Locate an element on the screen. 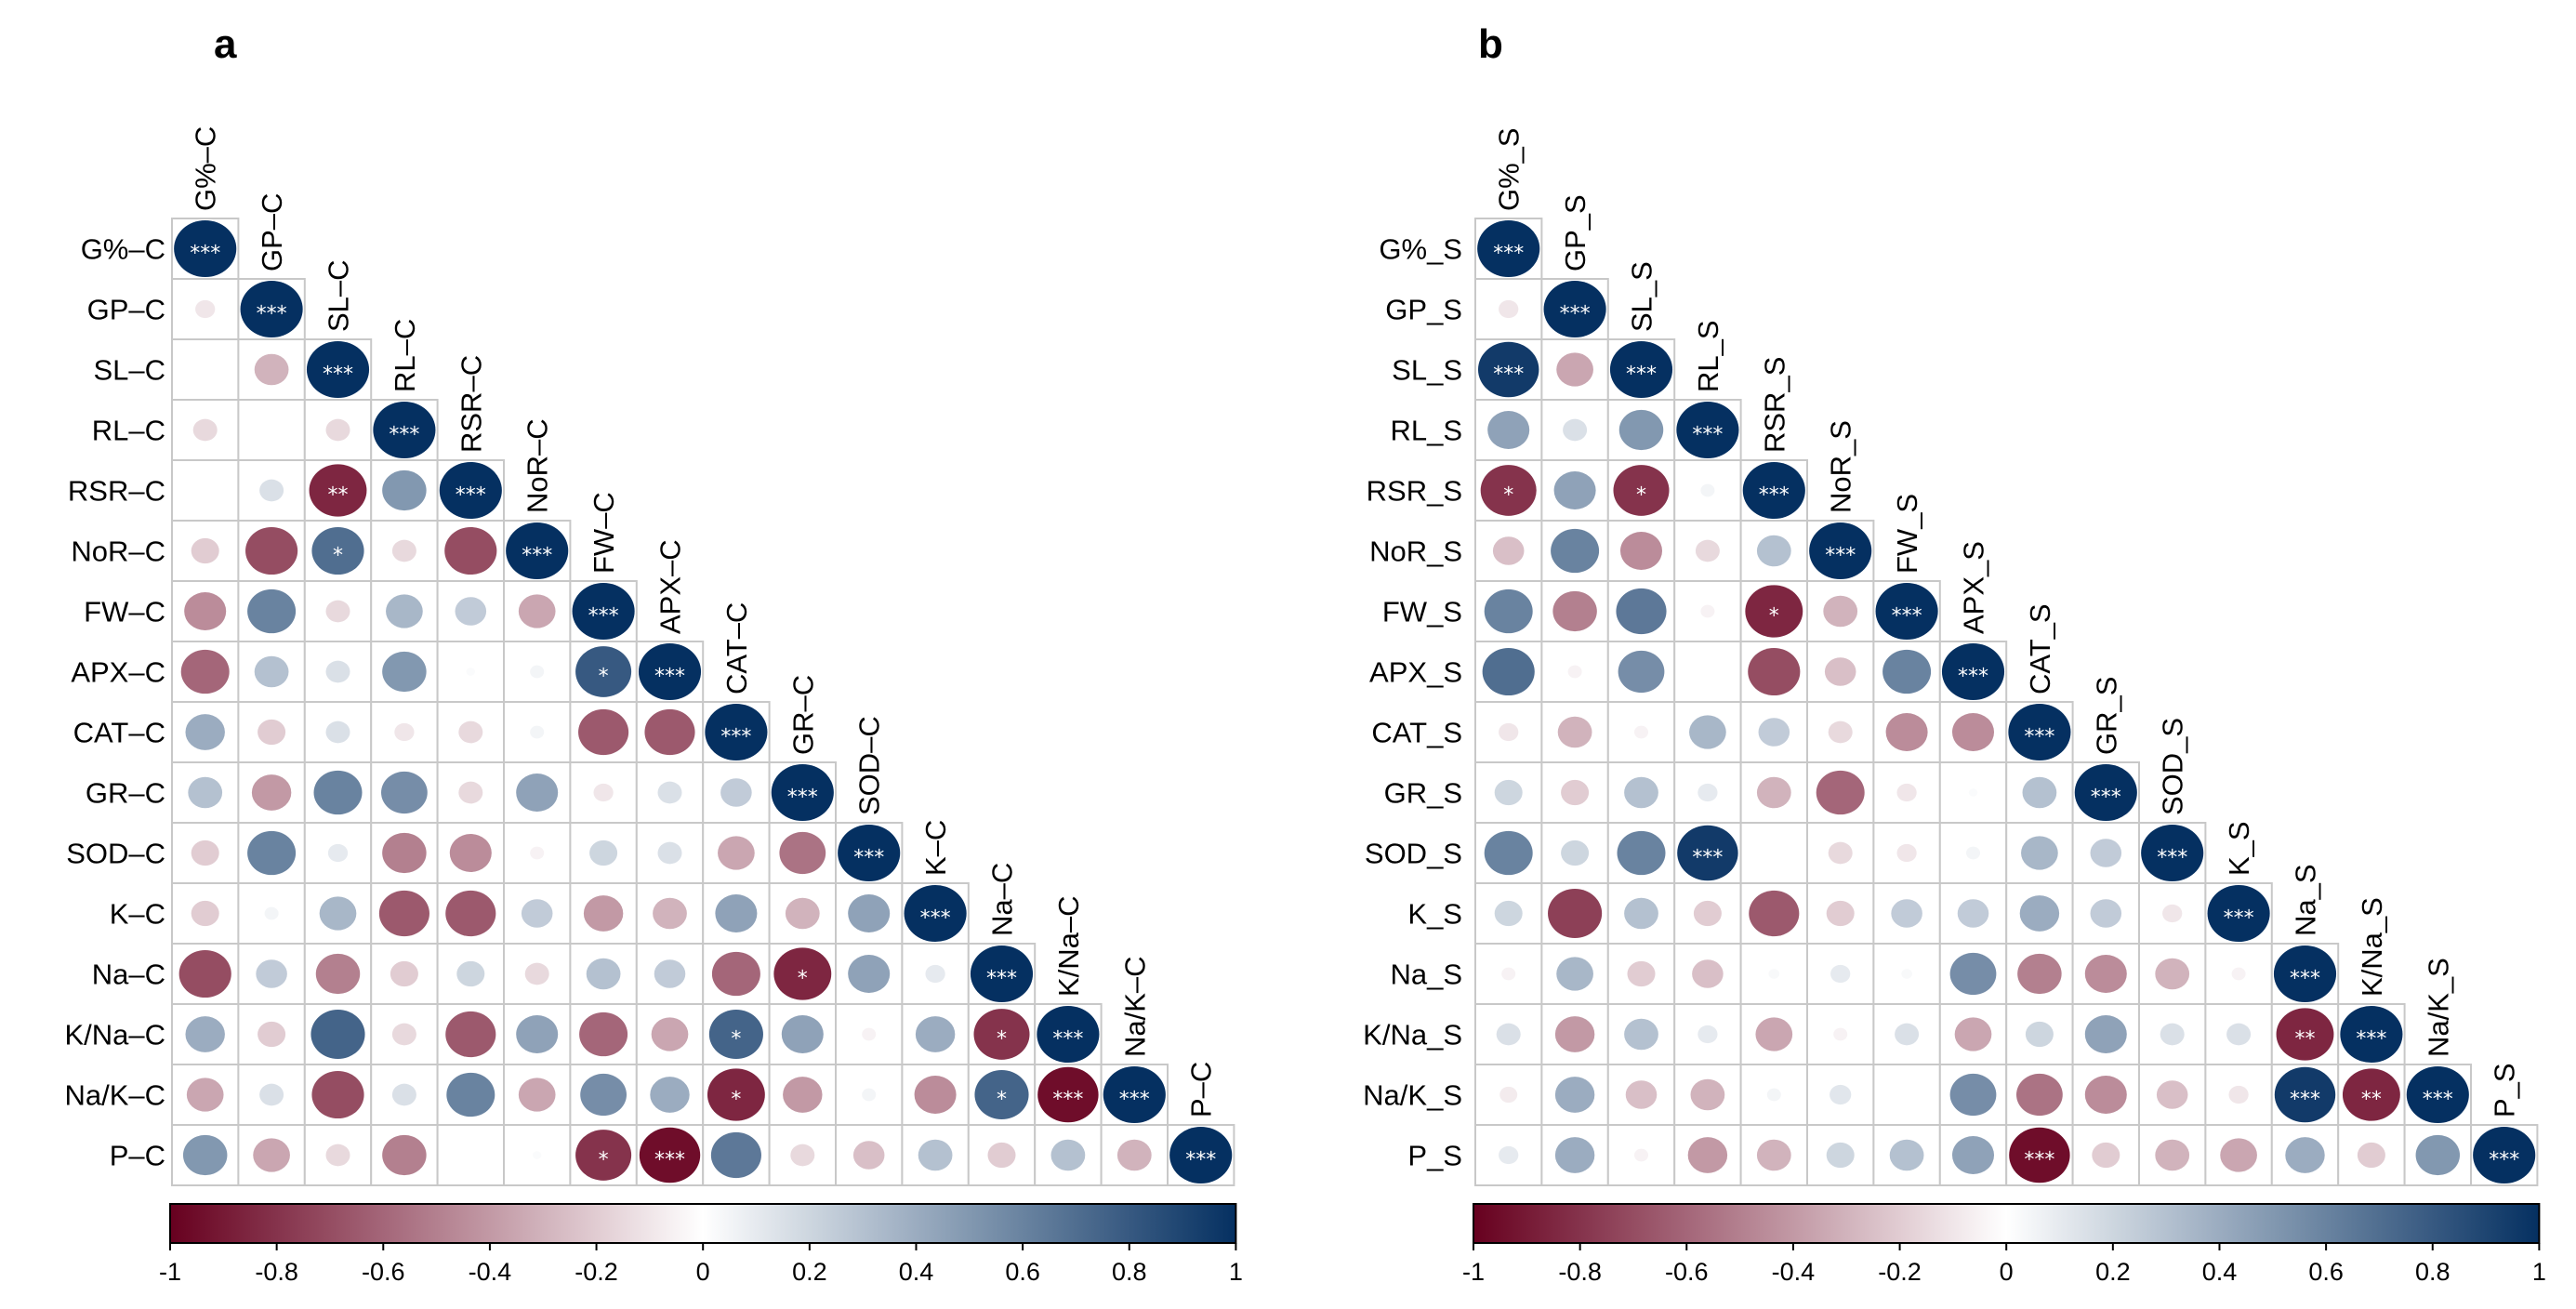  column-label: RL_S is located at coordinates (1708, 356).